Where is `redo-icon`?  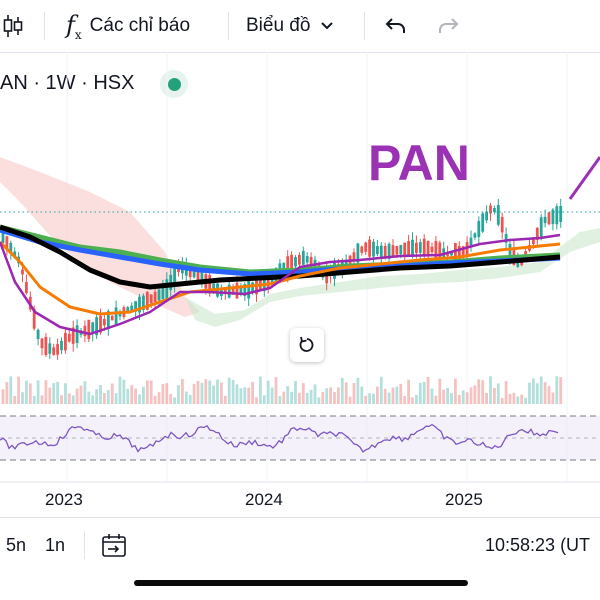
redo-icon is located at coordinates (448, 26).